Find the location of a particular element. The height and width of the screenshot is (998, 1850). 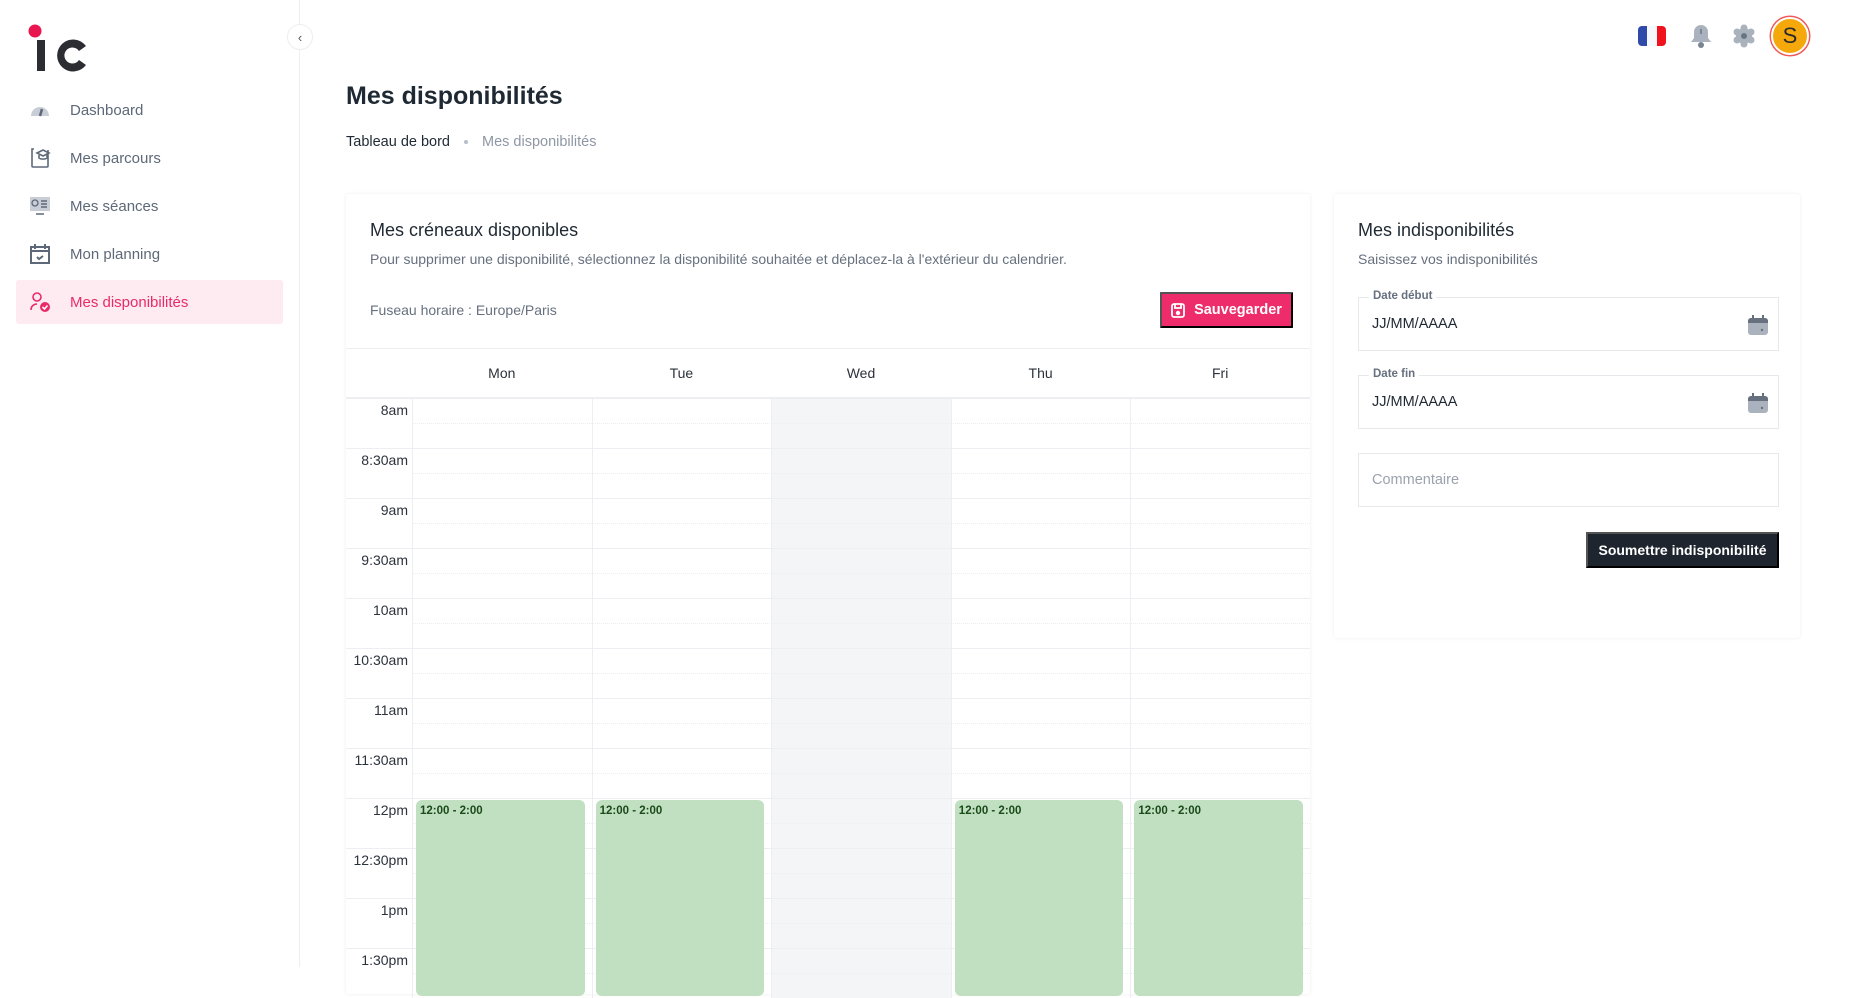

avatar: S is located at coordinates (1790, 36).